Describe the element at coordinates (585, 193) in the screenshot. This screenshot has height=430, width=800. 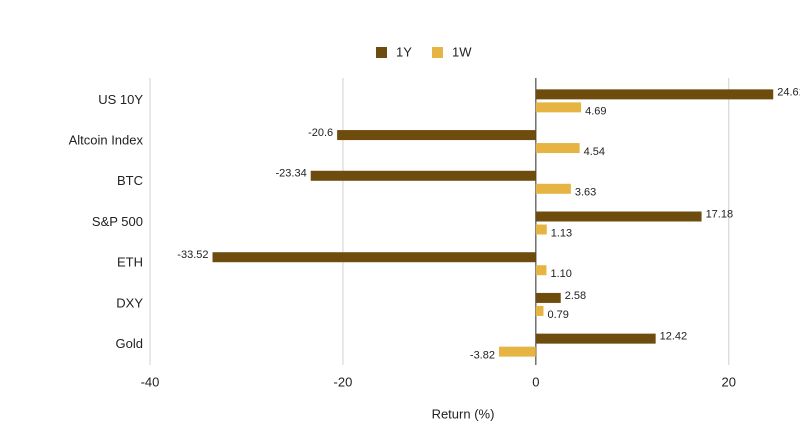
I see `value-label: 3.63` at that location.